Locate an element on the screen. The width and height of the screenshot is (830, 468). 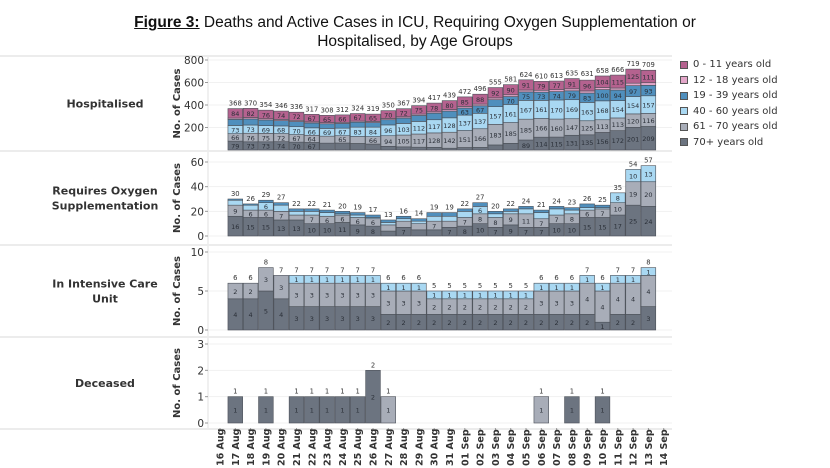
segment-label: 89 is located at coordinates (526, 146).